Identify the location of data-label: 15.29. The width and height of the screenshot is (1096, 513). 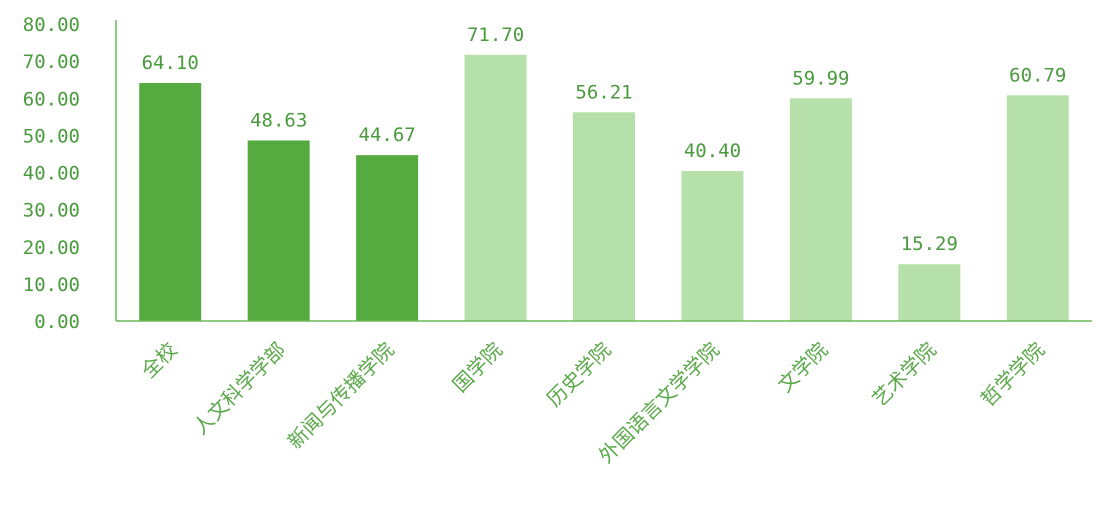
(929, 244).